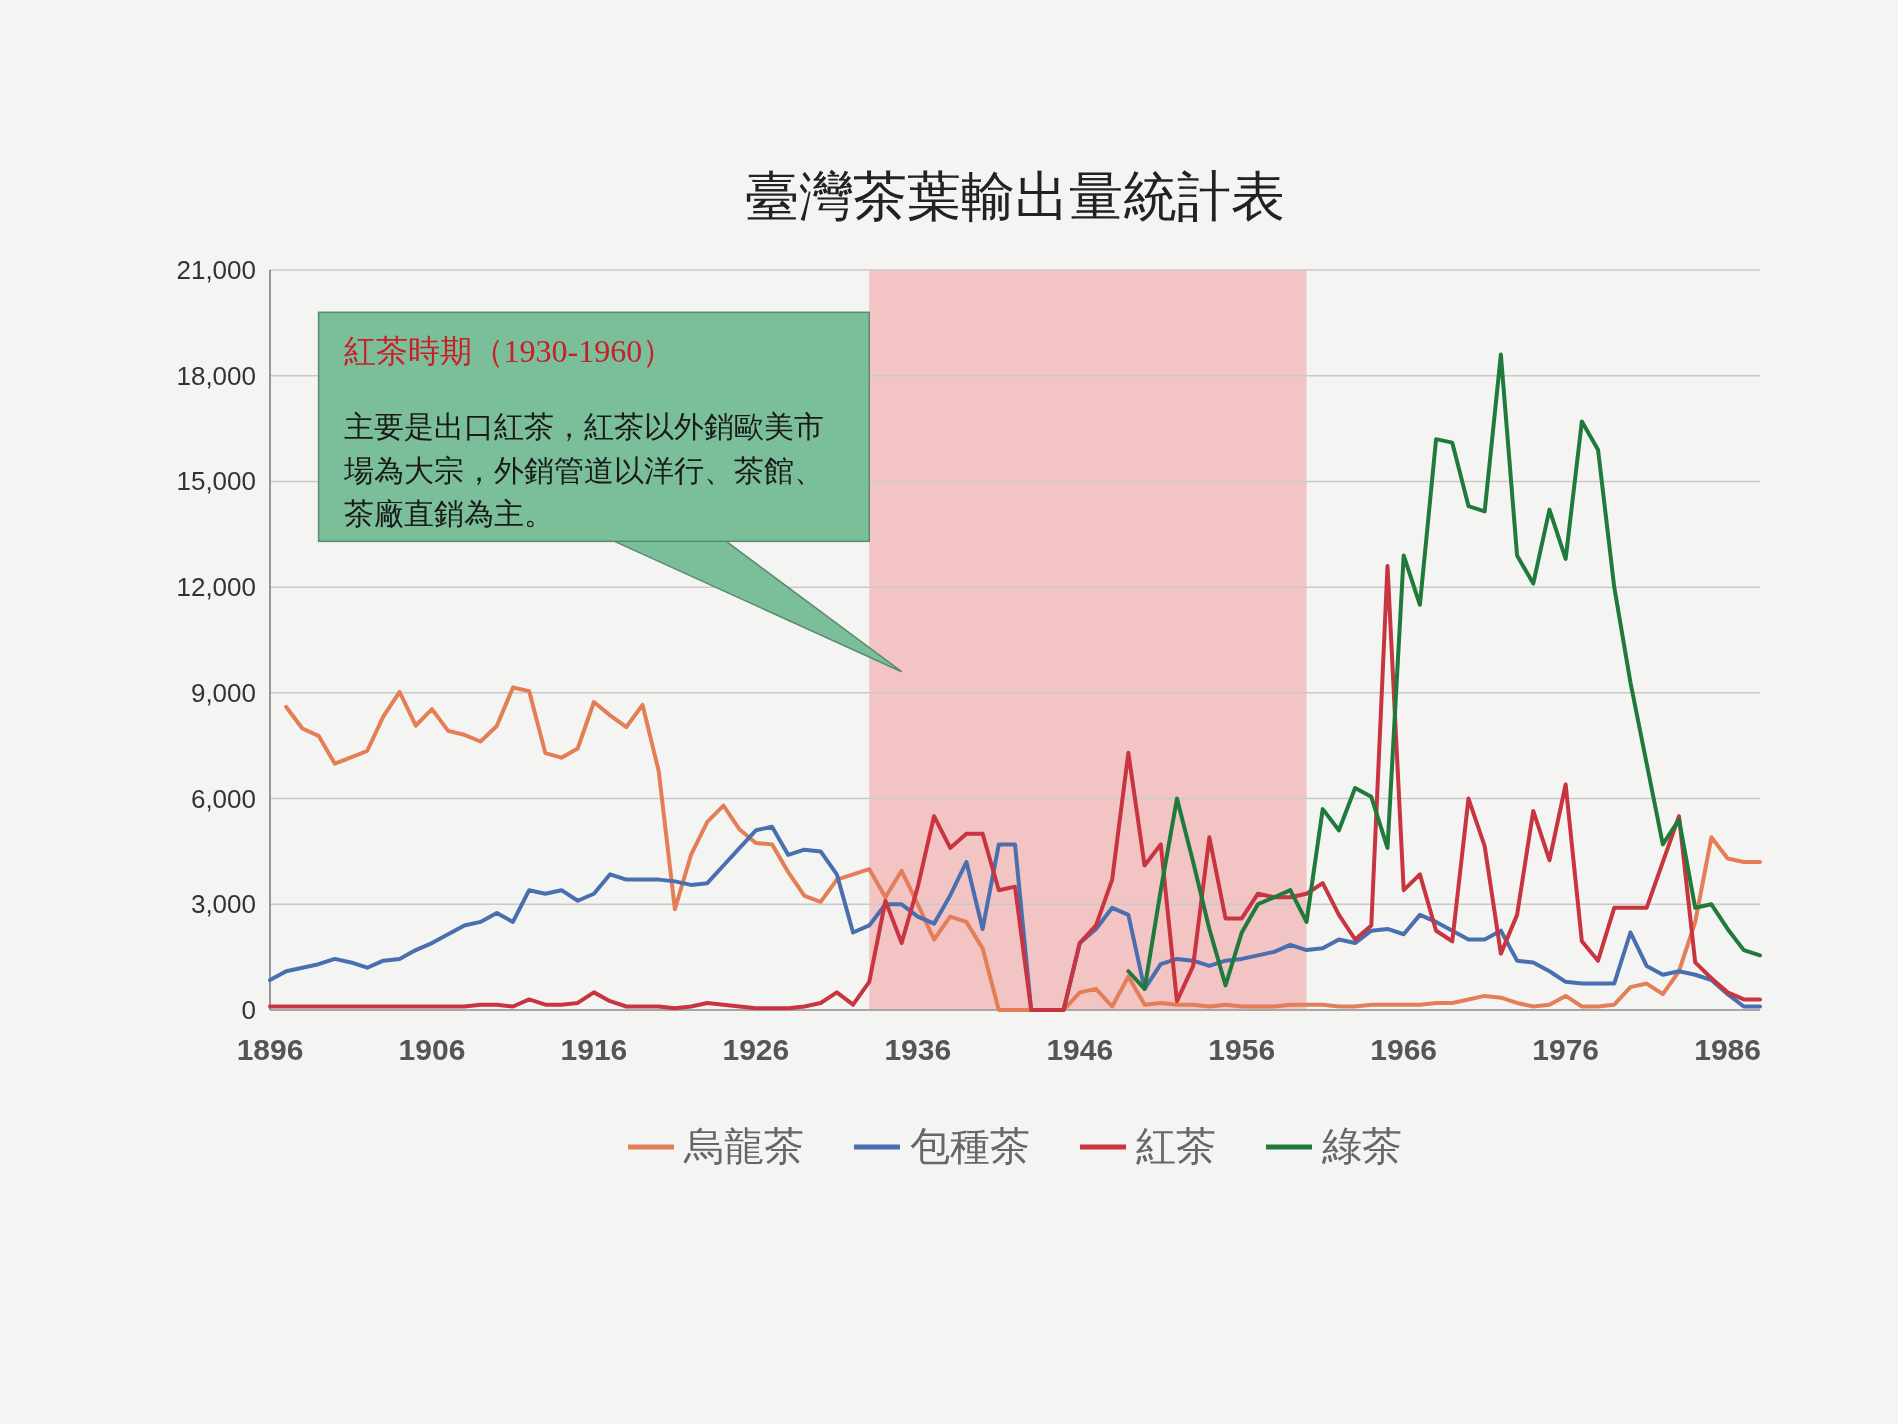 The image size is (1898, 1424). Describe the element at coordinates (270, 1049) in the screenshot. I see `x-tick-label: 1896` at that location.